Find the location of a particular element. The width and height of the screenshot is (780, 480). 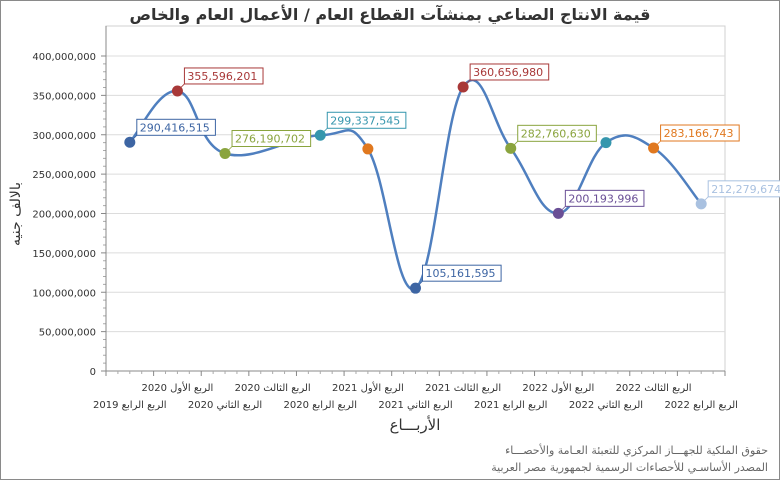

data-label: 299,337,545 is located at coordinates (365, 120).